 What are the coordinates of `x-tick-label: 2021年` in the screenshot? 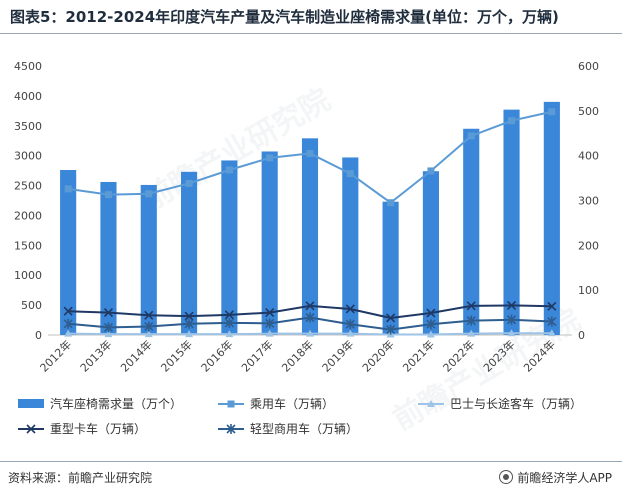 It's located at (418, 355).